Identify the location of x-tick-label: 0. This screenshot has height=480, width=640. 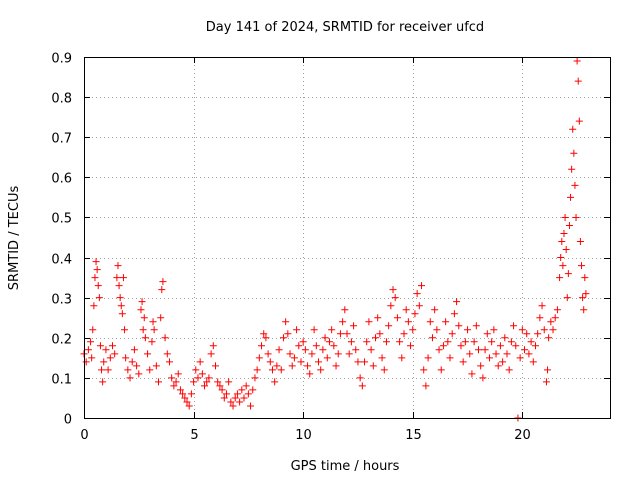
(84, 435).